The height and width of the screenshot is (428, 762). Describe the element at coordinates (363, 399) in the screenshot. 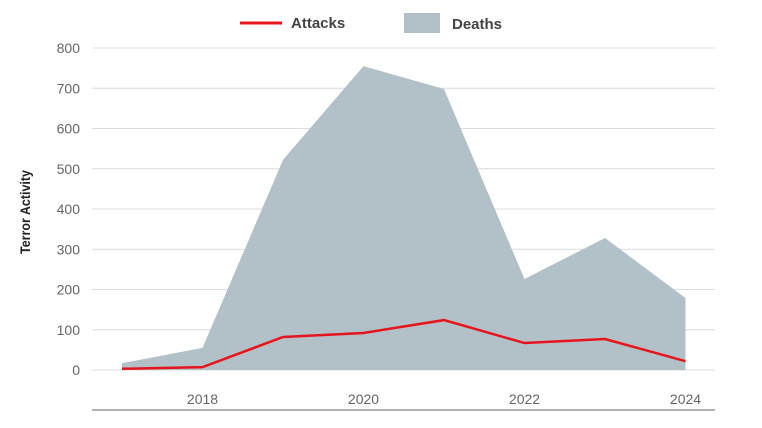

I see `x-tick-label: 2020` at that location.